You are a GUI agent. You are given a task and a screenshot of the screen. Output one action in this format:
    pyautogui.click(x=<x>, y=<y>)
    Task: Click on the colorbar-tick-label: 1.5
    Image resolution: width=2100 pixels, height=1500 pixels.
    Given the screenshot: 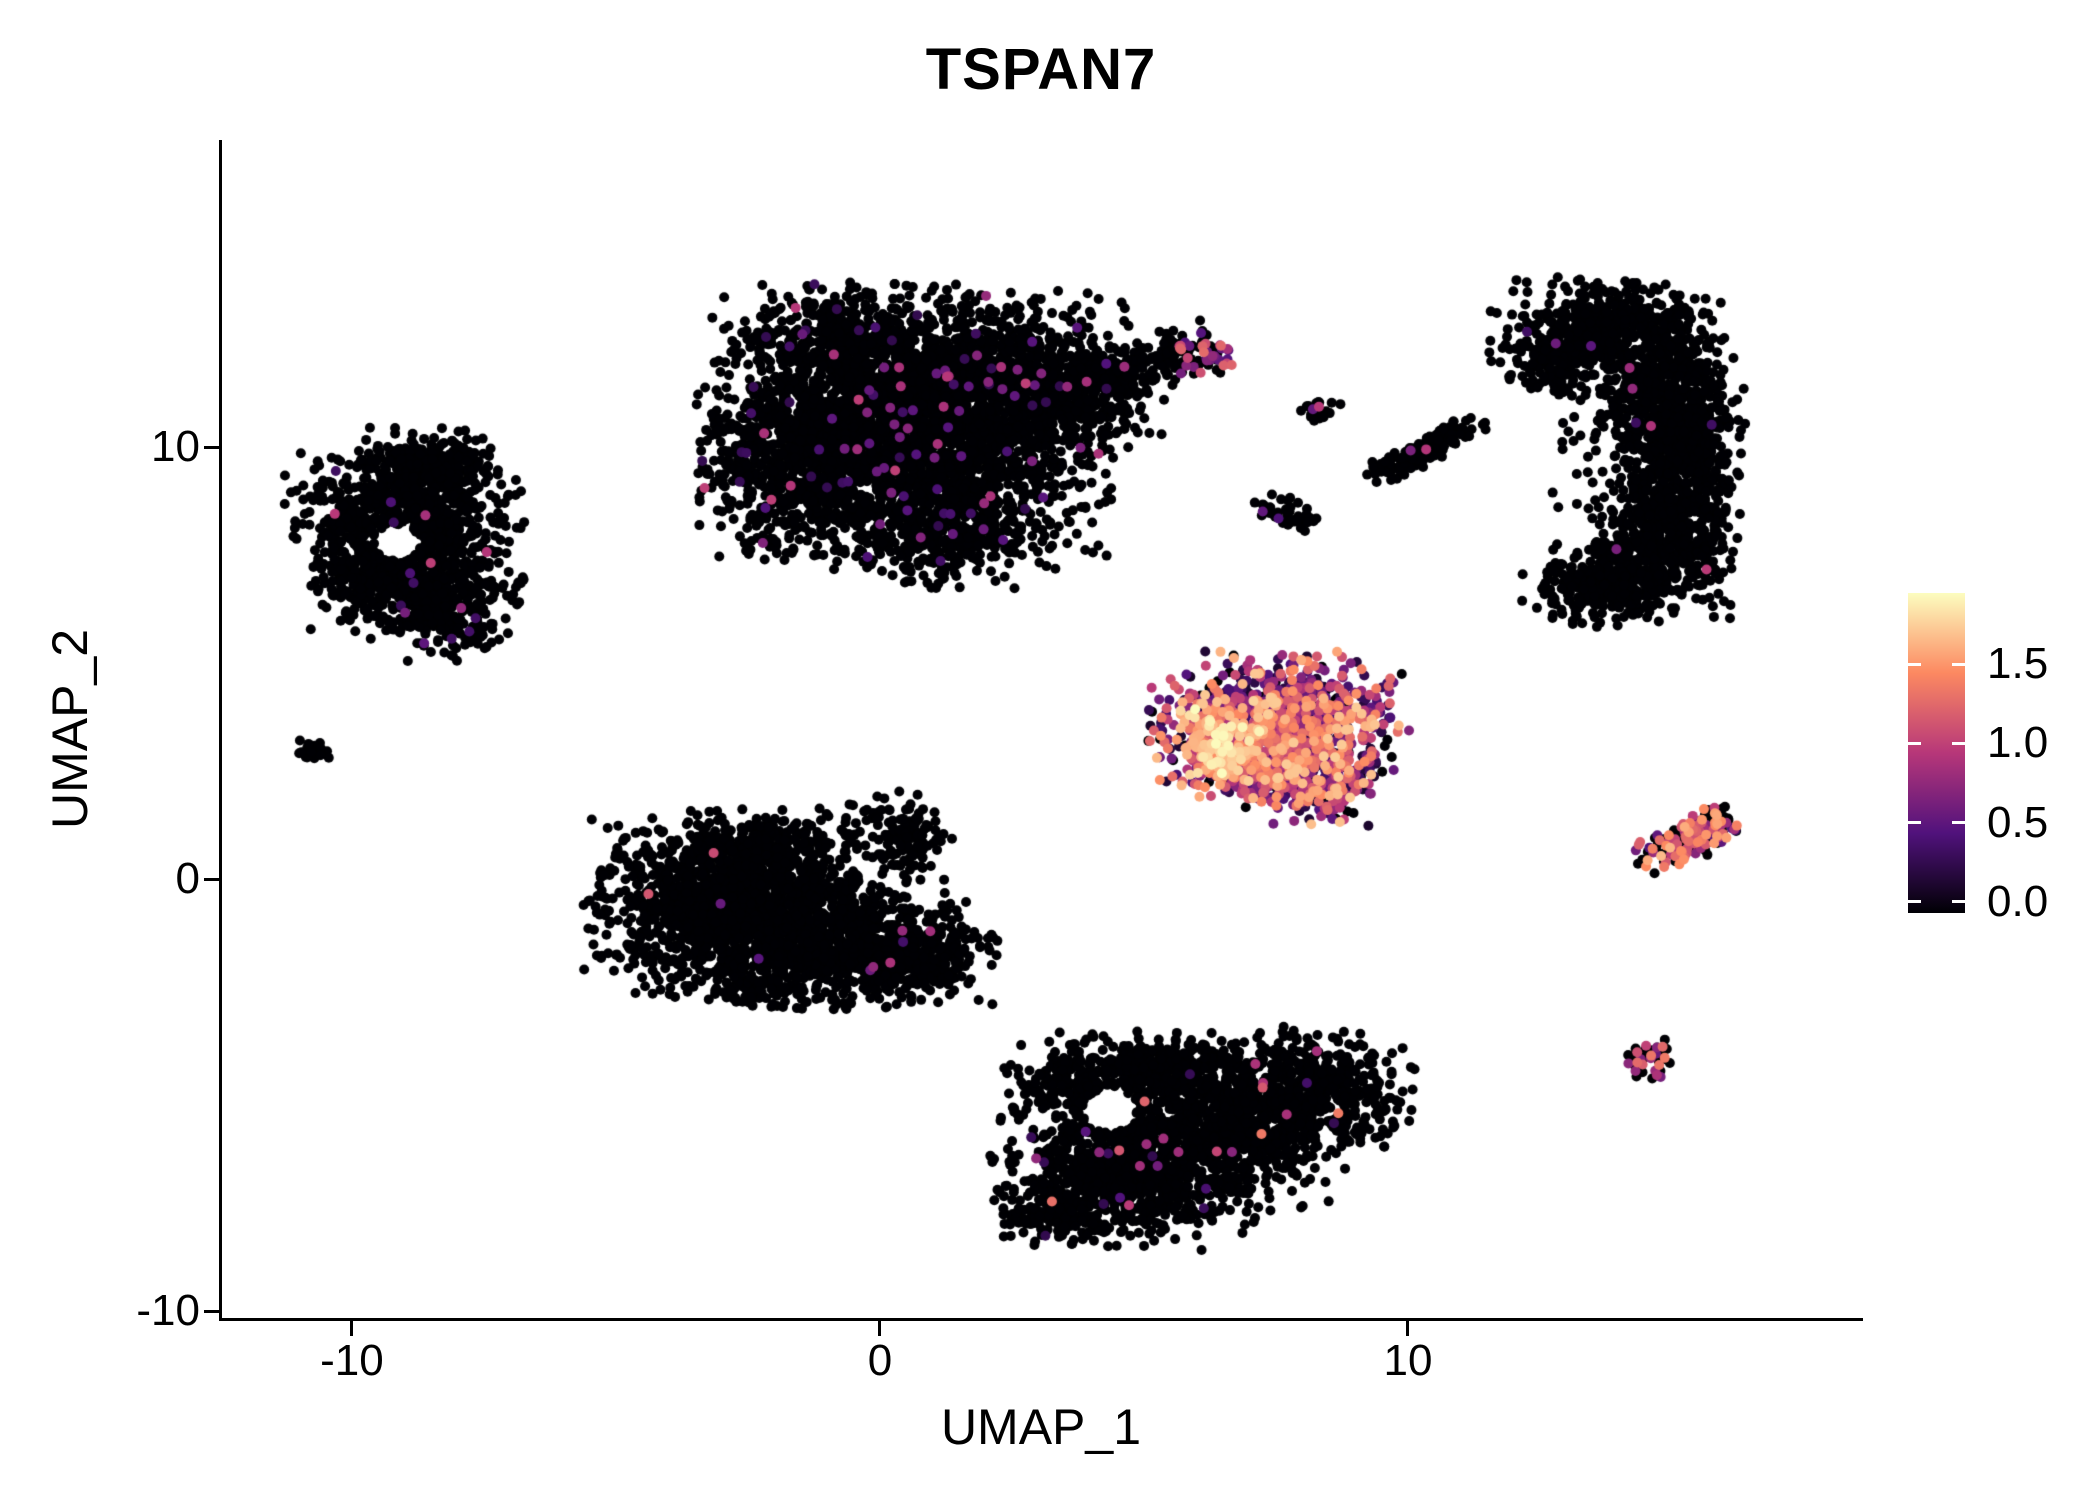 What is the action you would take?
    pyautogui.click(x=2018, y=664)
    